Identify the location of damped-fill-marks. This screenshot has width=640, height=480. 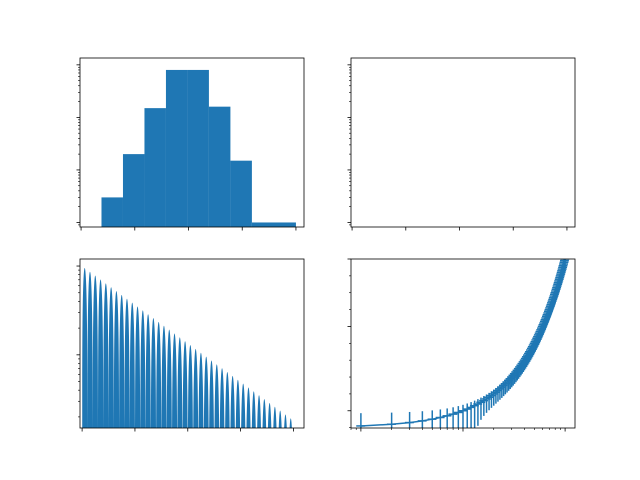
(187, 347).